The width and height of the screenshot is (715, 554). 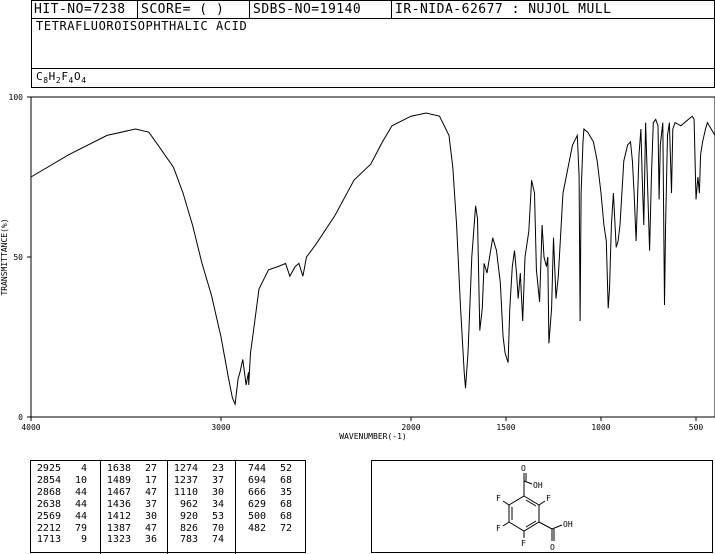 What do you see at coordinates (600, 427) in the screenshot?
I see `x-tick-label: 1000` at bounding box center [600, 427].